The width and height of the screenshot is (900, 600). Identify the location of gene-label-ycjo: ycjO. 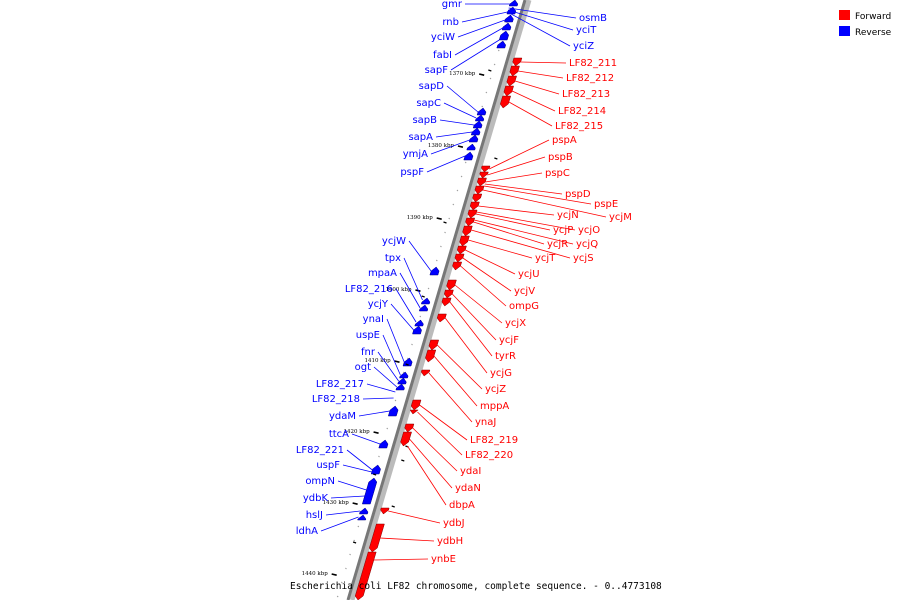
(589, 230).